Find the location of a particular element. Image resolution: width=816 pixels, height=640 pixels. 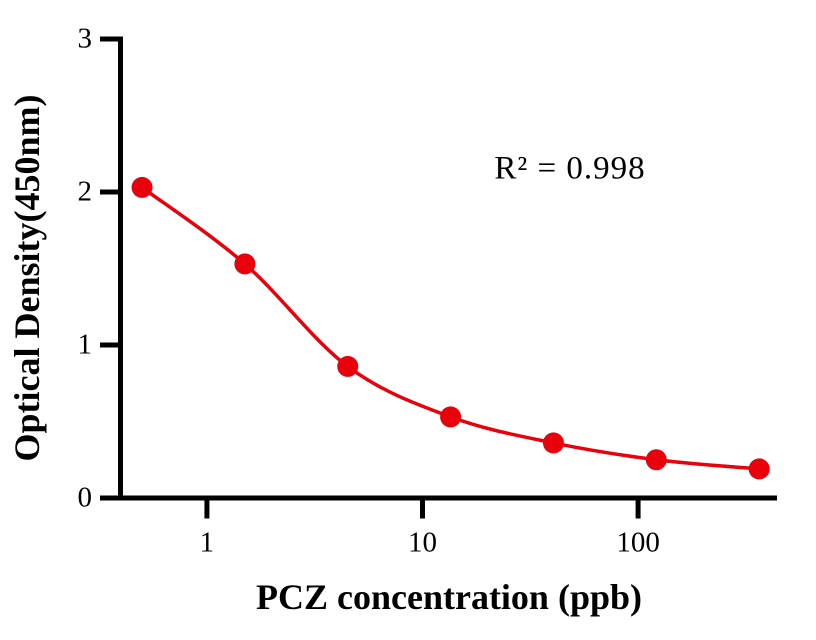

r-squared-annotation: R² = 0.998 is located at coordinates (570, 168).